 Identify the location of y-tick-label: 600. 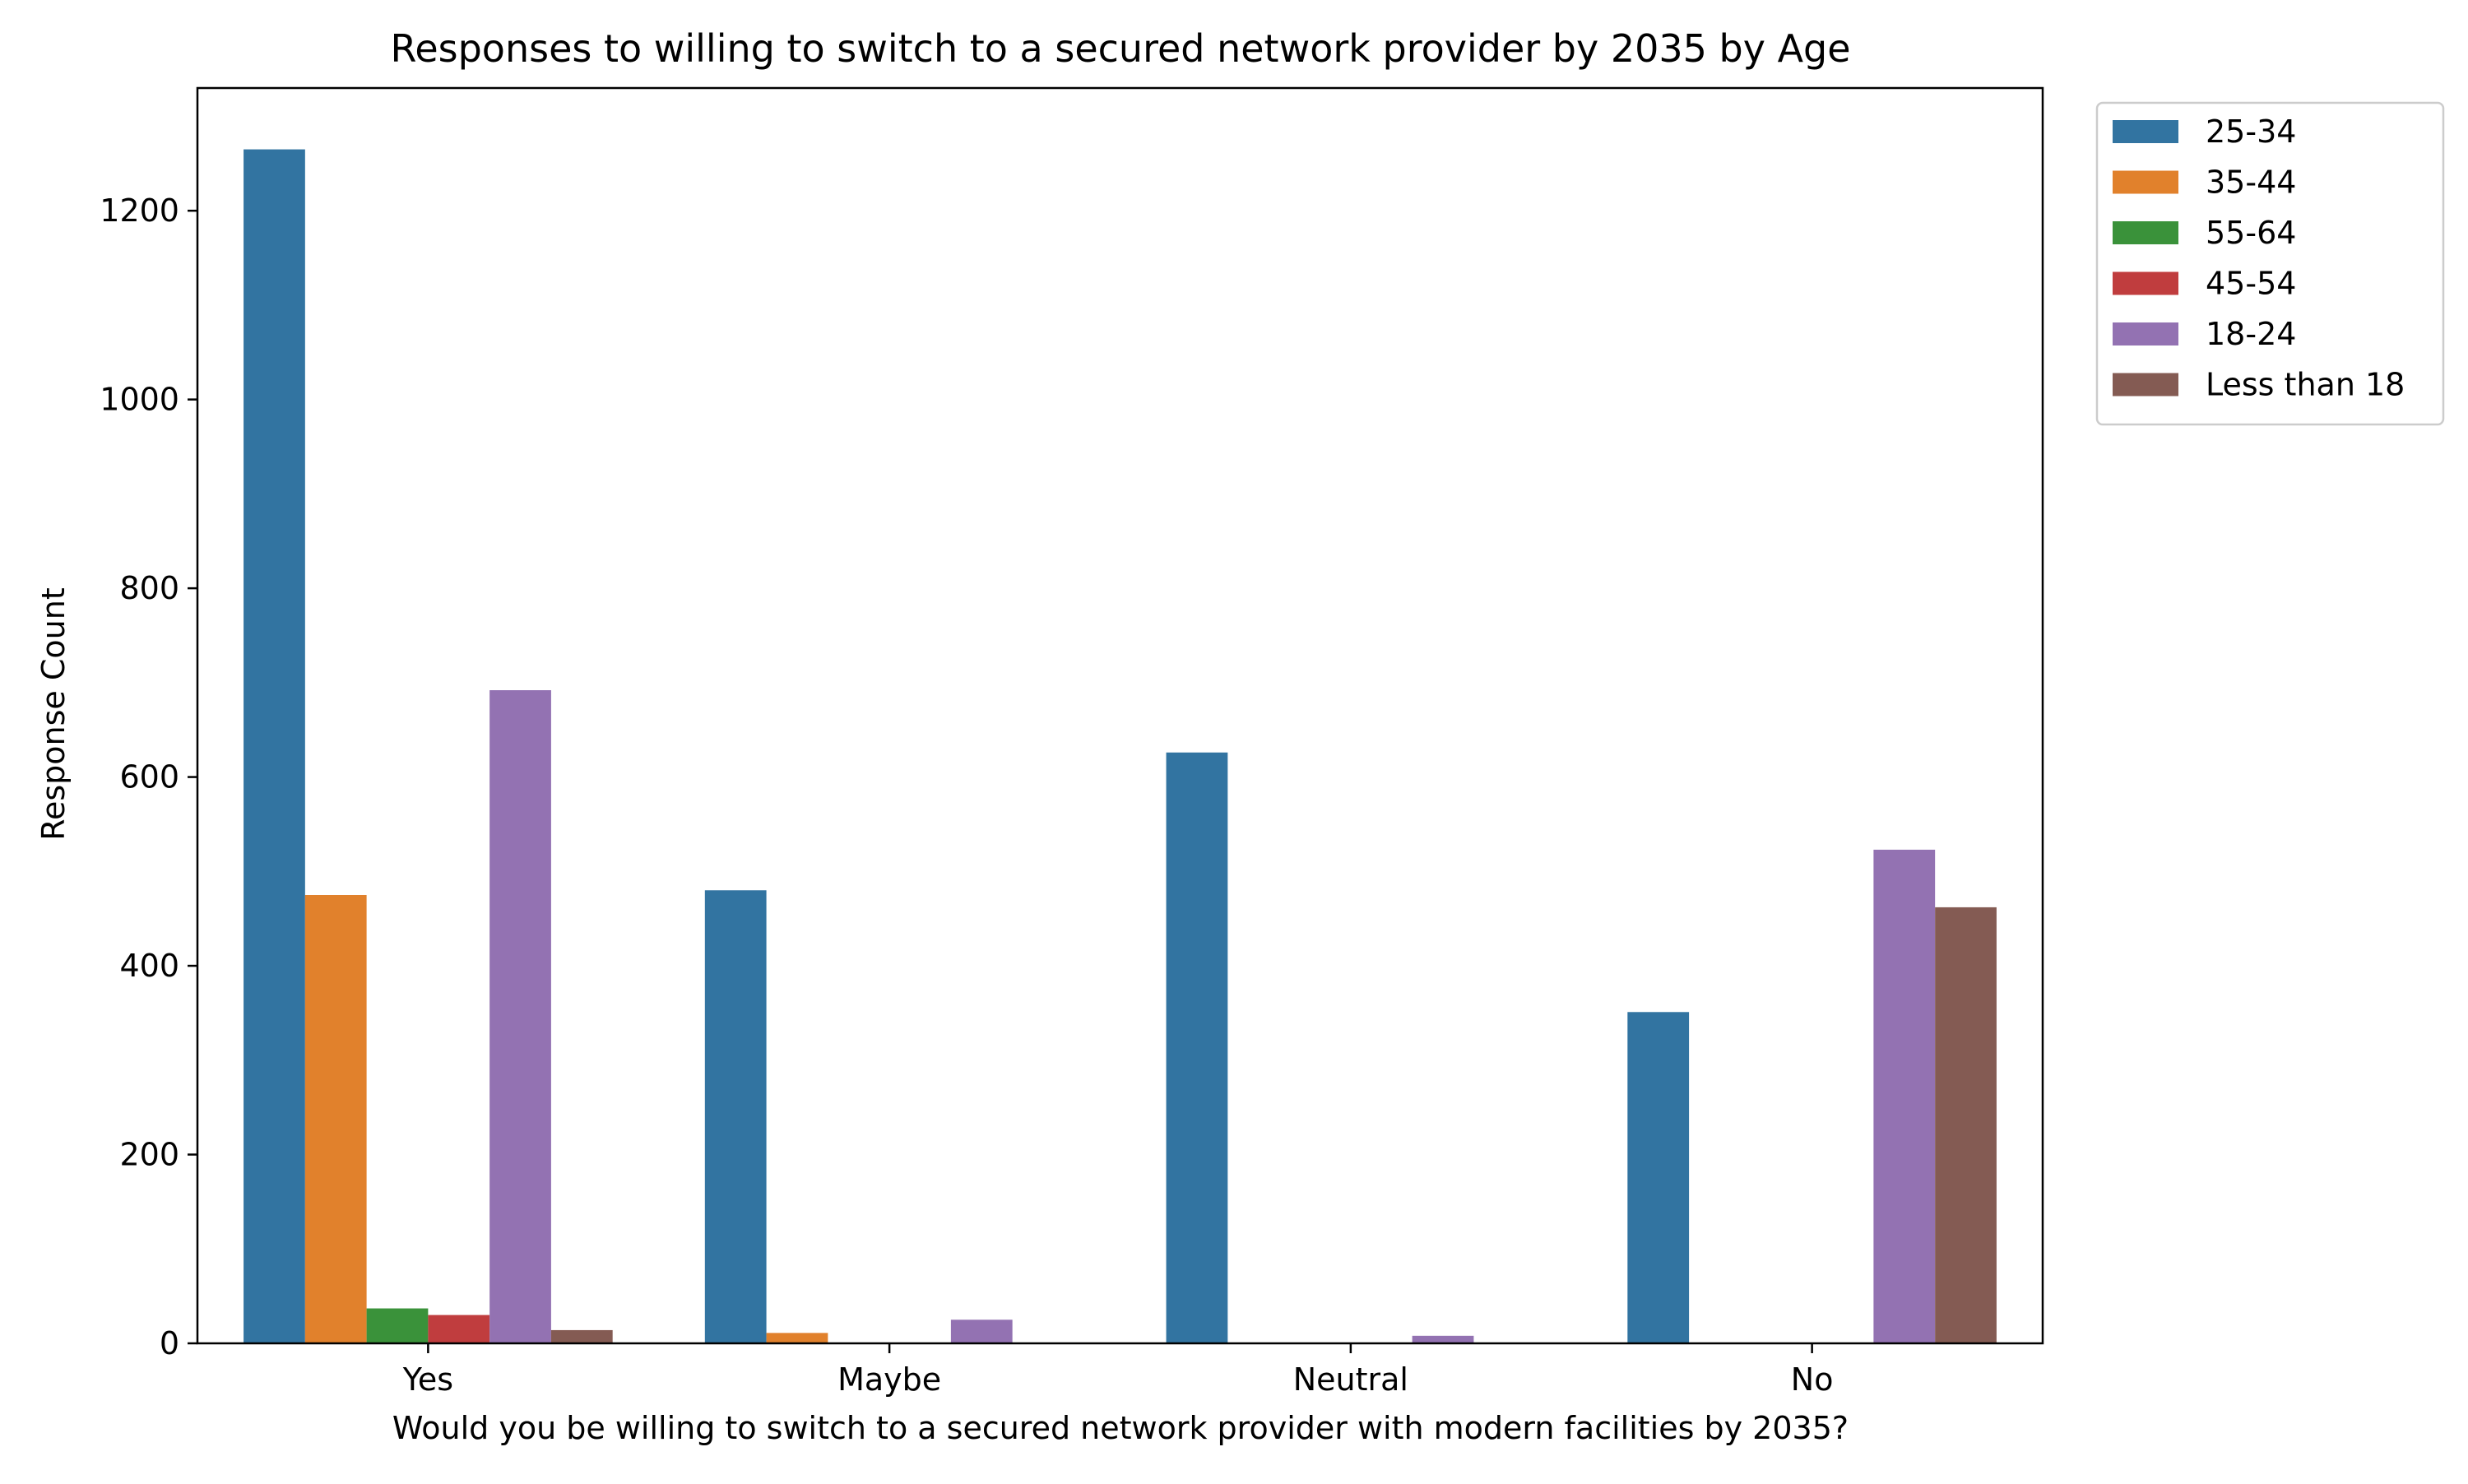
(149, 777).